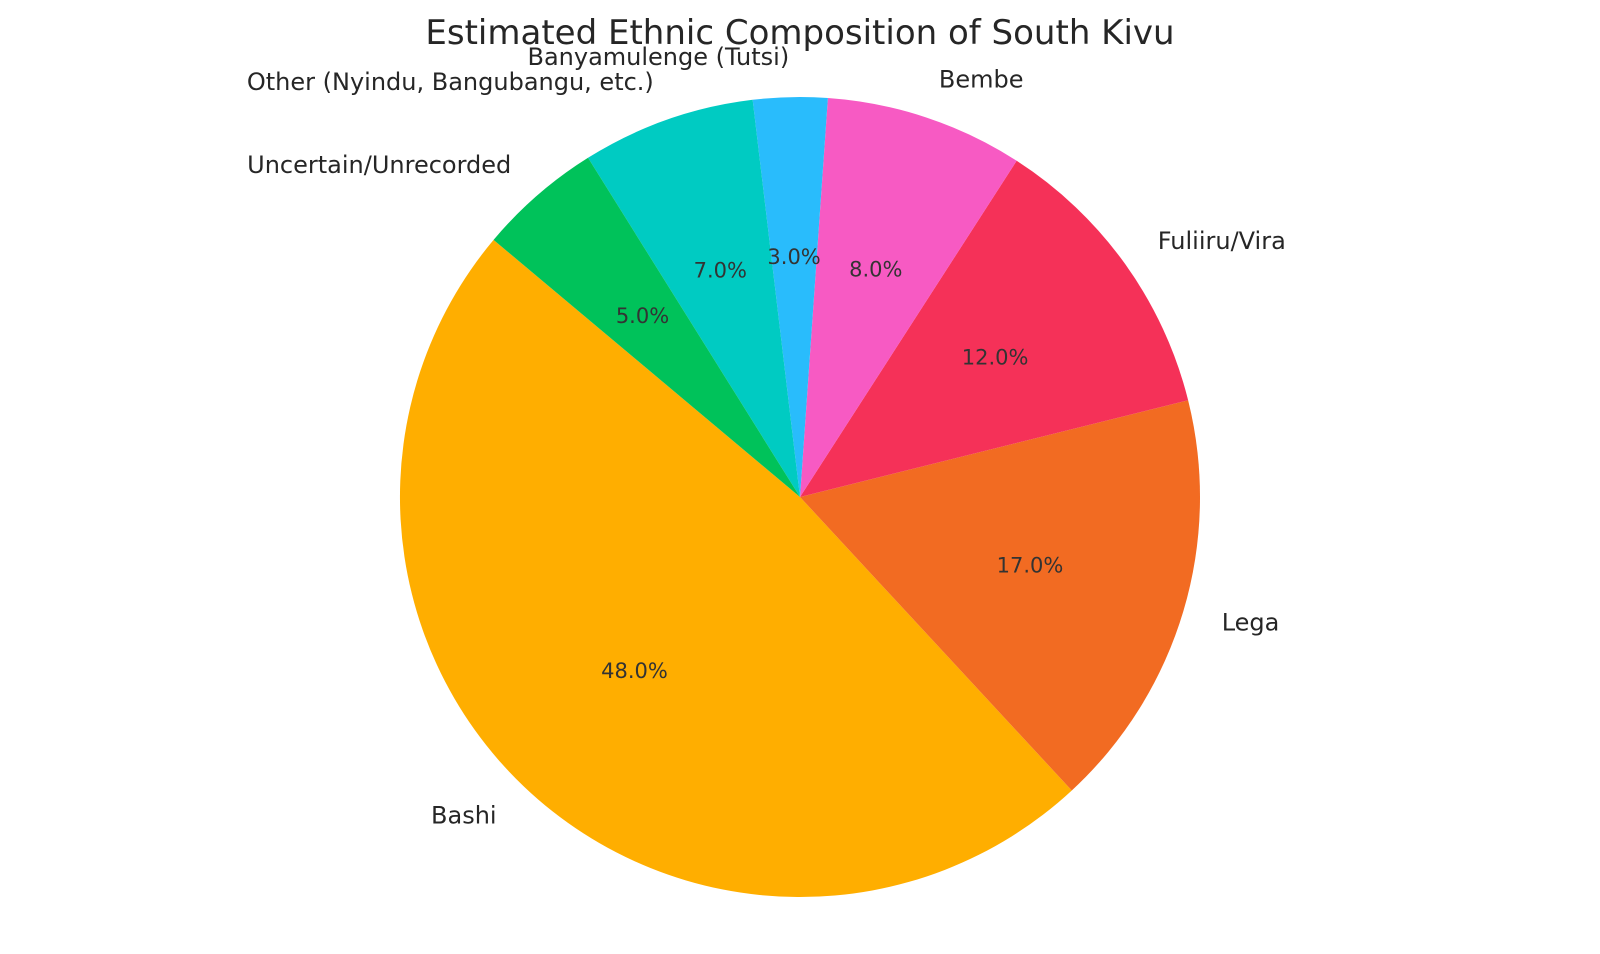 The image size is (1600, 954). I want to click on pie-slice-fuliiru-vira, so click(994, 328).